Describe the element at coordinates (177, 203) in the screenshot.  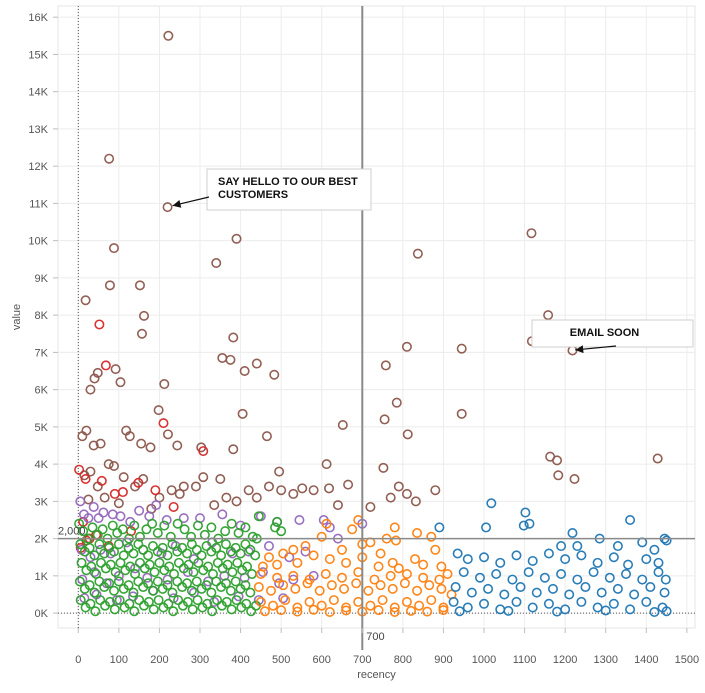
I see `annotation-arrow-head` at that location.